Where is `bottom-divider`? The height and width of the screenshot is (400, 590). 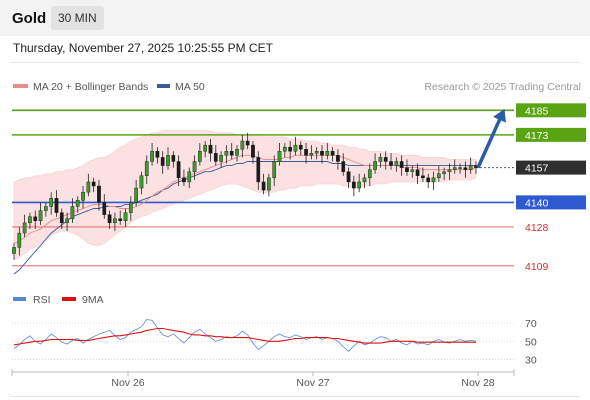
bottom-divider is located at coordinates (295, 396).